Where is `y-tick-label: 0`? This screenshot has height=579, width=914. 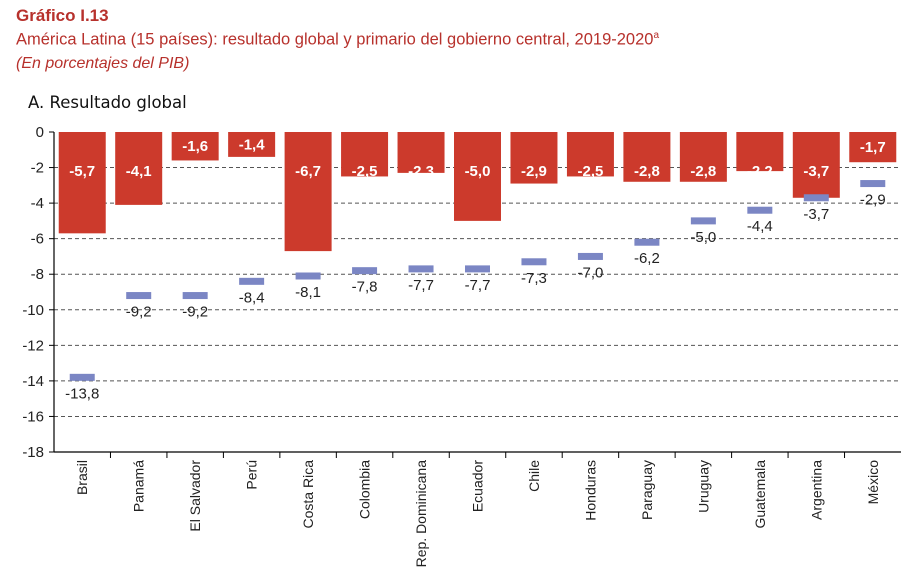 y-tick-label: 0 is located at coordinates (40, 132).